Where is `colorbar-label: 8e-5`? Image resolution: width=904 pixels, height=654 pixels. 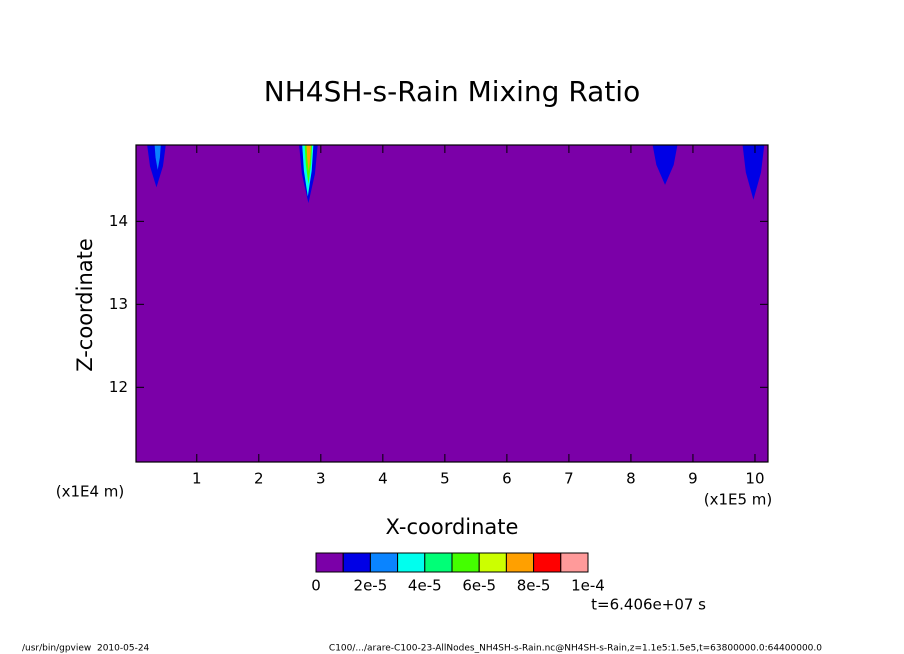
colorbar-label: 8e-5 is located at coordinates (534, 586).